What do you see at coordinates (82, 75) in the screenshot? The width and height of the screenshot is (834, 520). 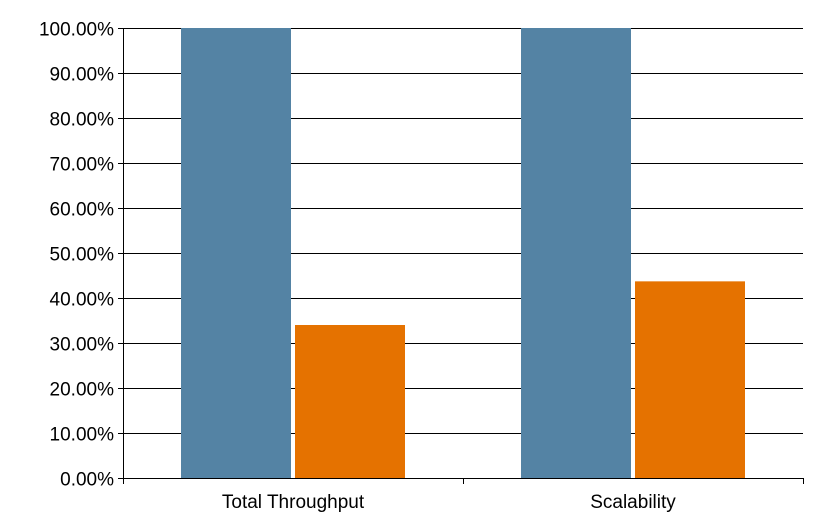 I see `y-tick-label: 90.00%` at bounding box center [82, 75].